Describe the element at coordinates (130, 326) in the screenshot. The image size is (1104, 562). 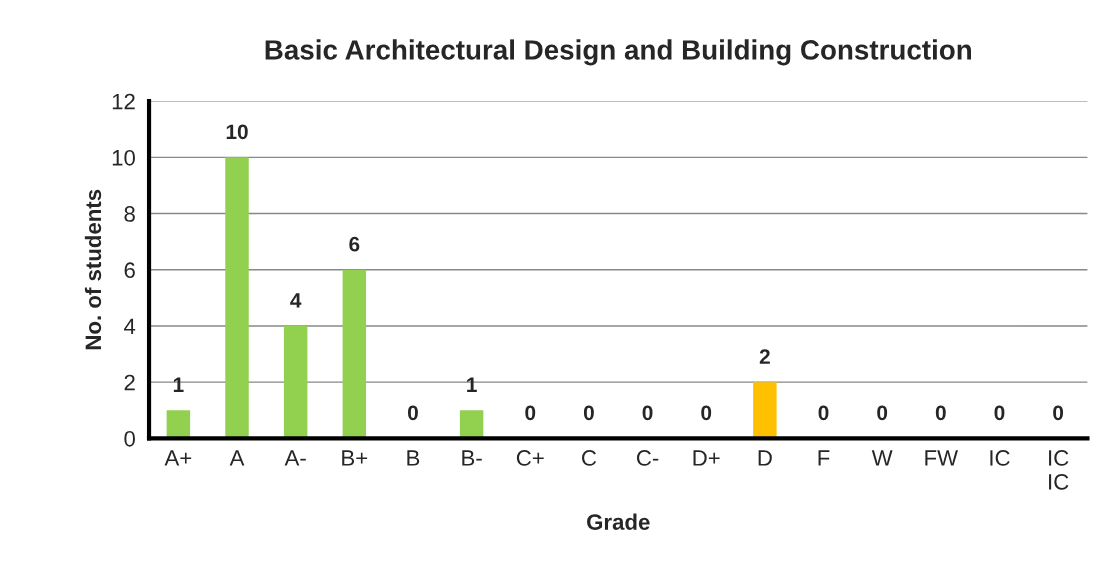
I see `y-tick-label: 4` at that location.